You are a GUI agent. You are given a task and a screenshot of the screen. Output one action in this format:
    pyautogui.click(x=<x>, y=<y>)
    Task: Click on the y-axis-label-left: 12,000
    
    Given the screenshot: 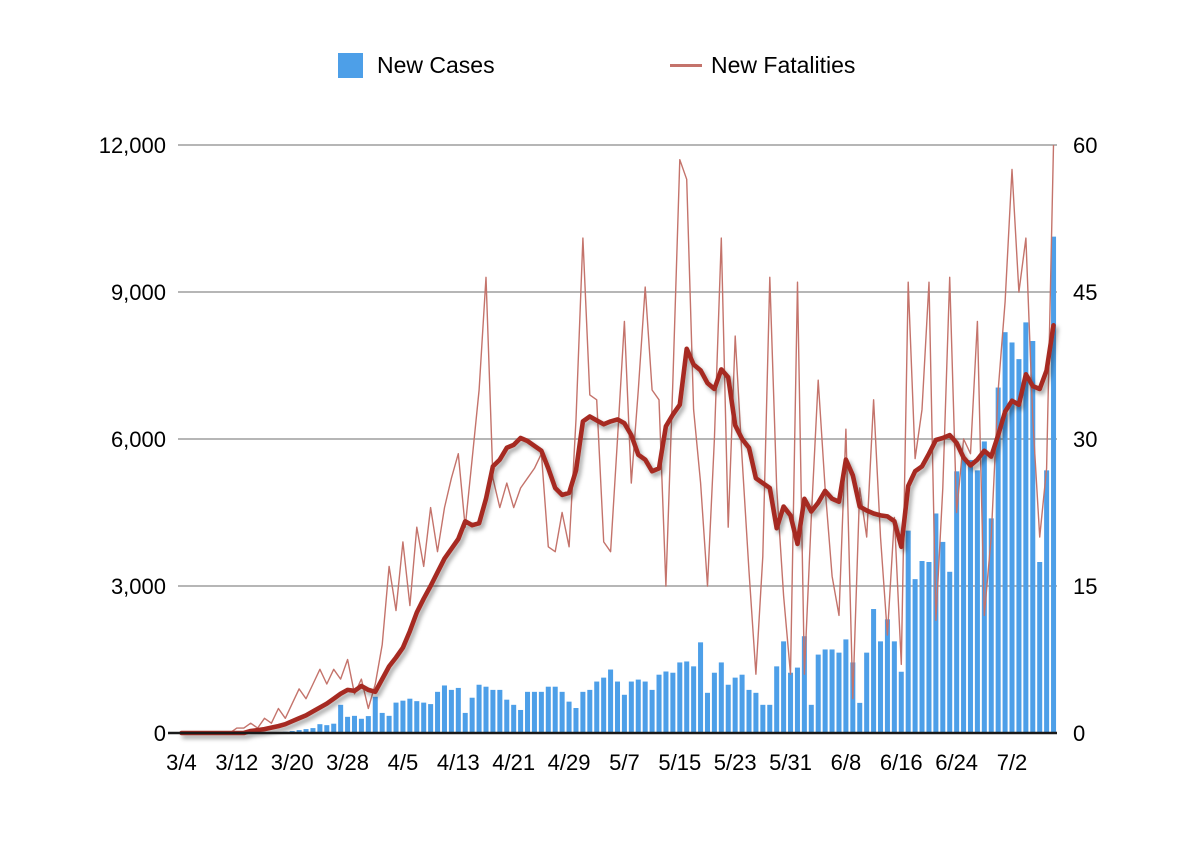 What is the action you would take?
    pyautogui.click(x=132, y=145)
    